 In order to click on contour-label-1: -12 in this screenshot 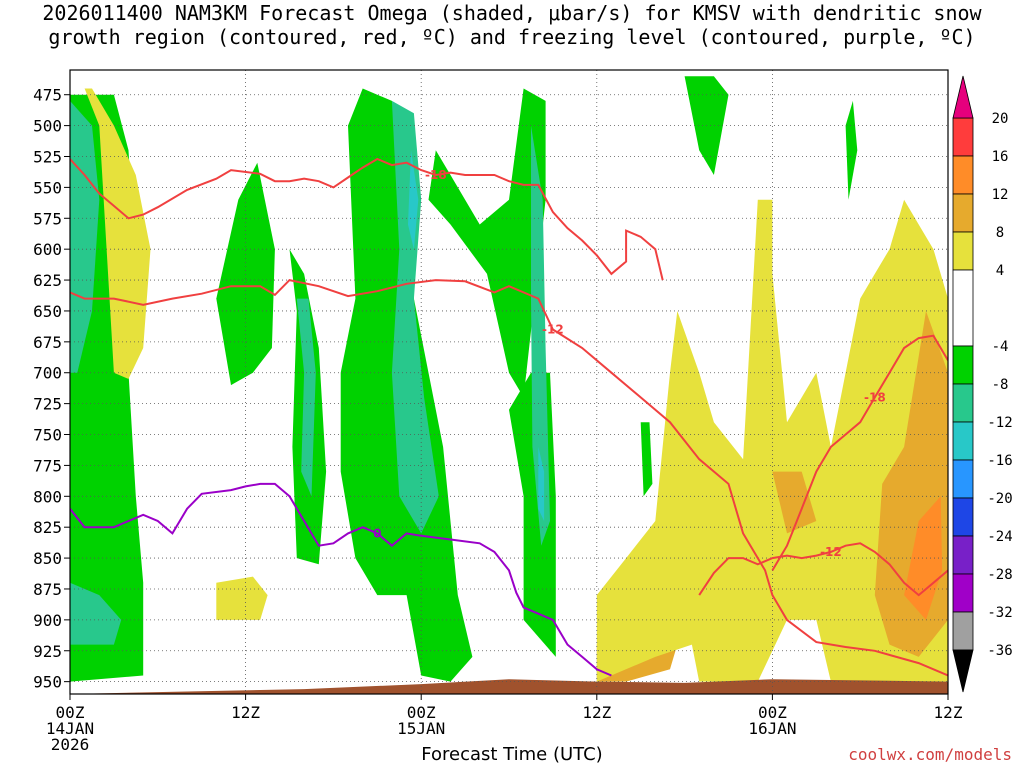, I will do `click(553, 329)`.